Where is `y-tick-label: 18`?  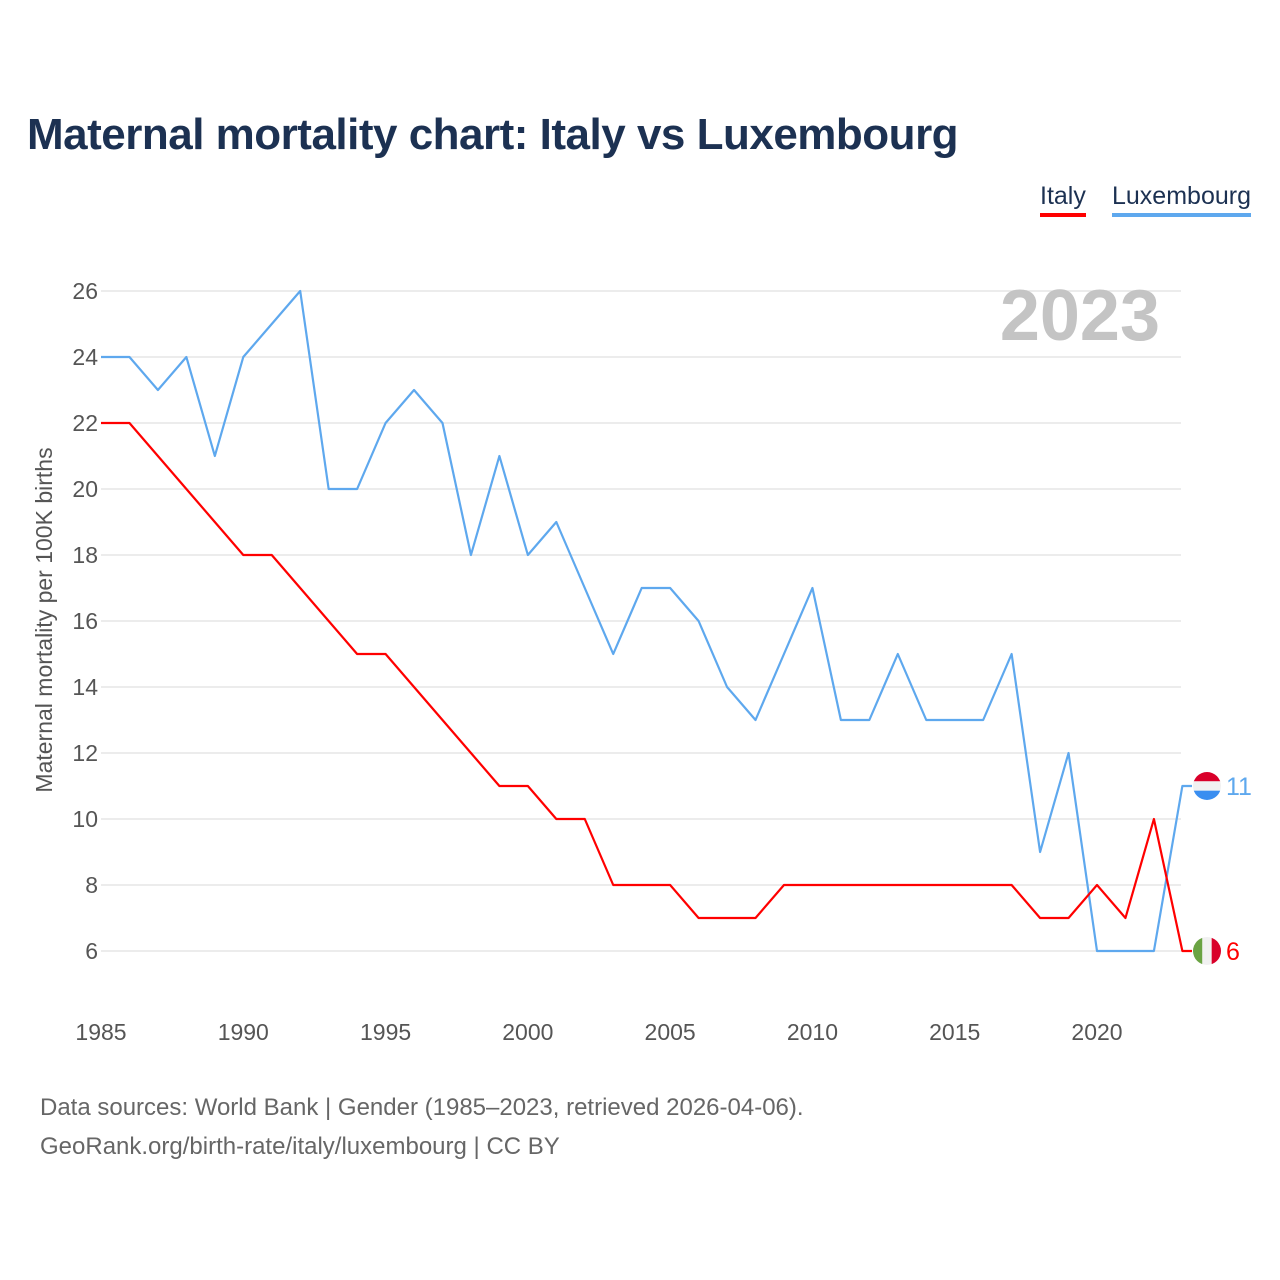 y-tick-label: 18 is located at coordinates (85, 555).